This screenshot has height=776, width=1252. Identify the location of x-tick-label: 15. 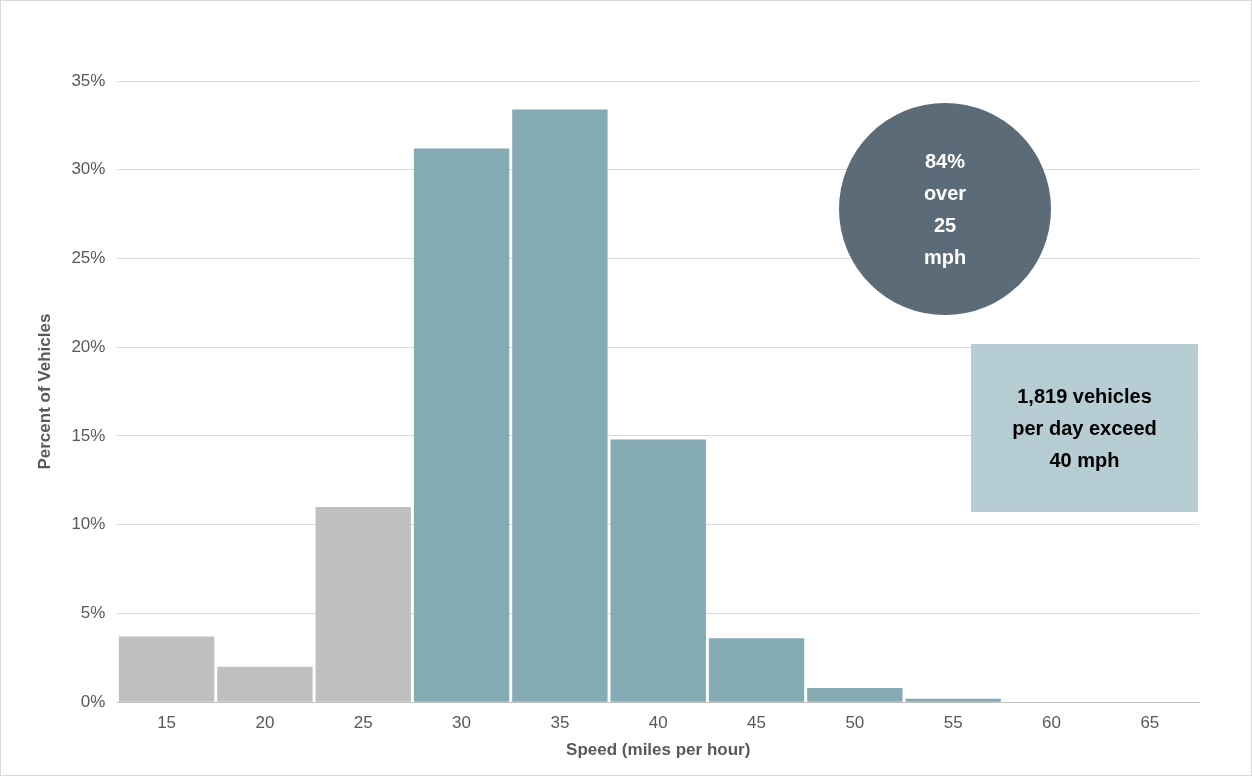
(167, 723).